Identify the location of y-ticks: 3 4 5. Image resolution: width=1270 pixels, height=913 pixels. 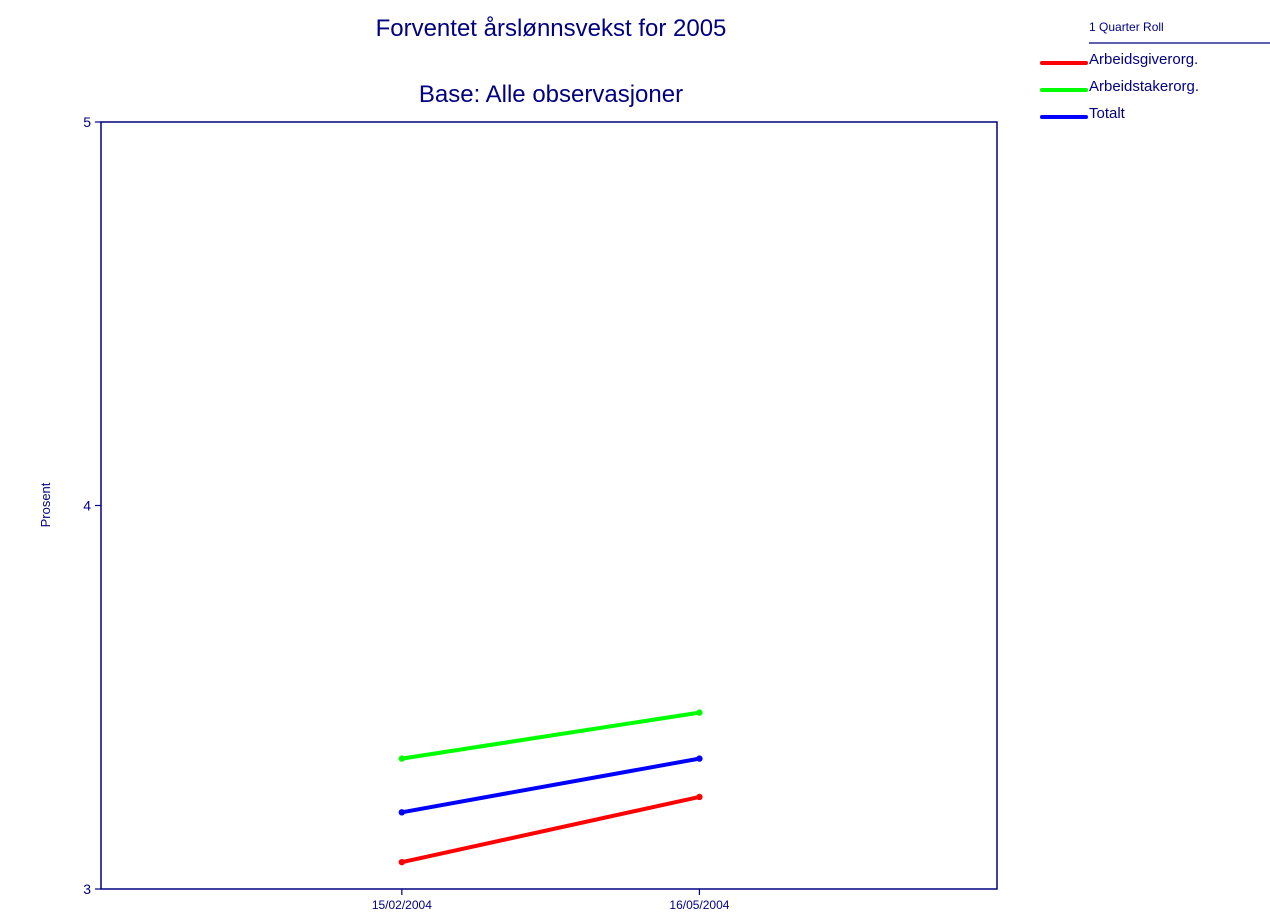
(92, 505).